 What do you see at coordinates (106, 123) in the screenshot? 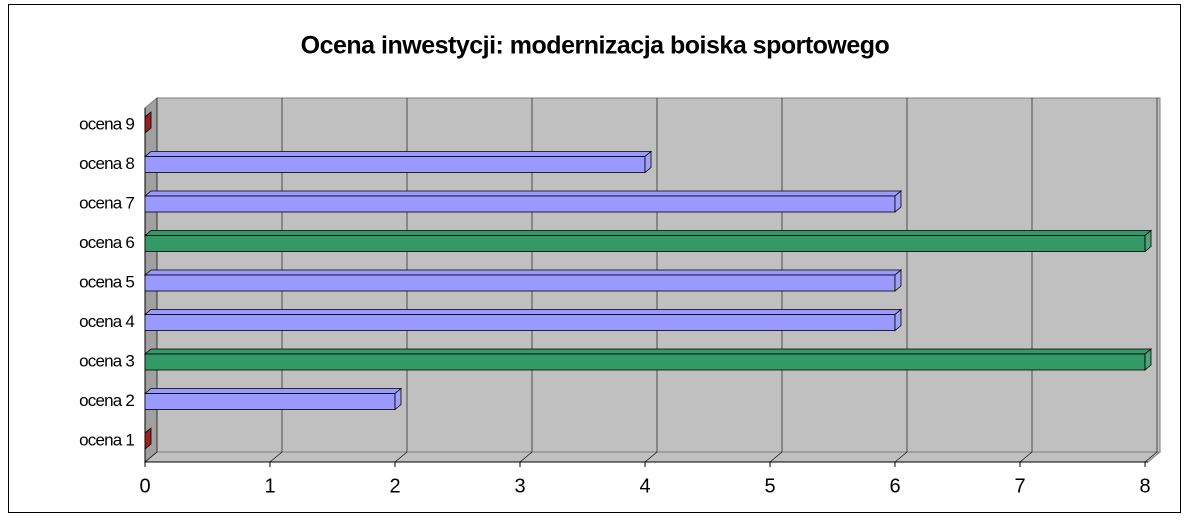
I see `y-tick-label: ocena 9` at bounding box center [106, 123].